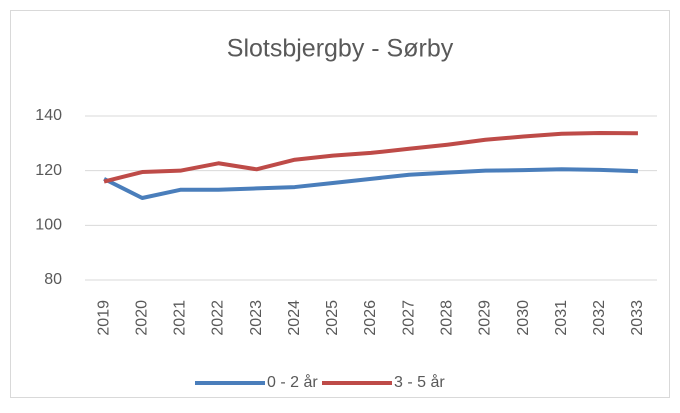  I want to click on x-tick-label: 2024, so click(294, 318).